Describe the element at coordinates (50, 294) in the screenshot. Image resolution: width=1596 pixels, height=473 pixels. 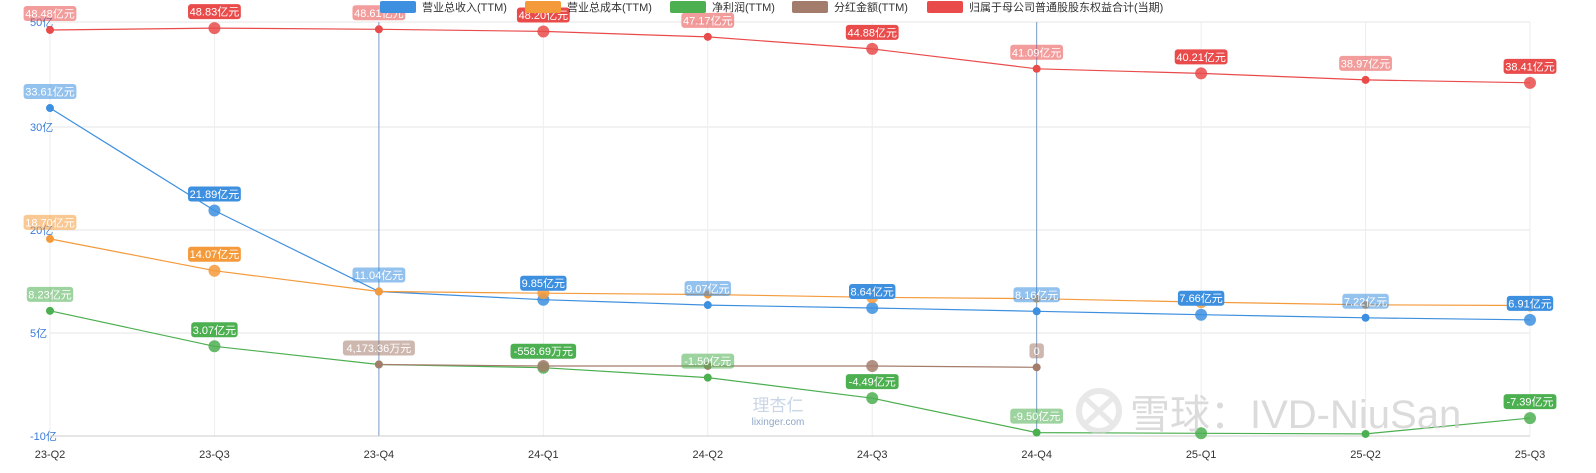
I see `data-label: 8.23亿元` at that location.